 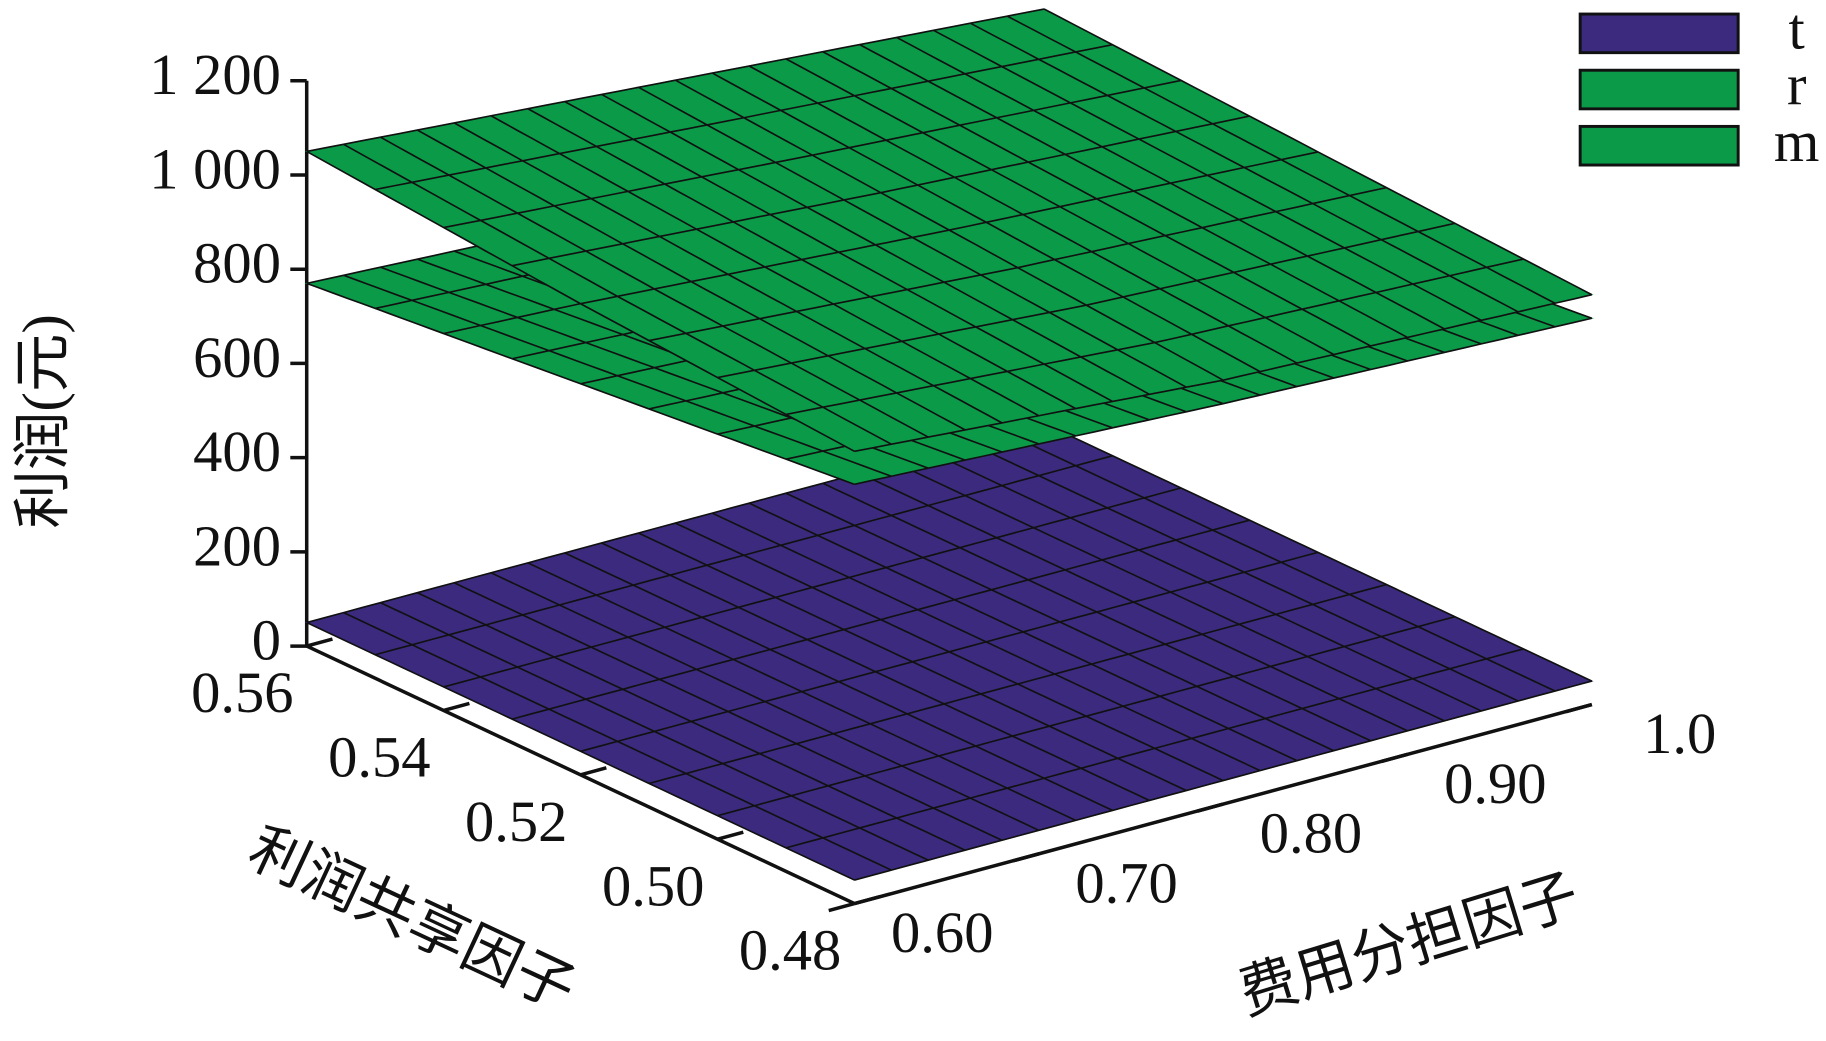 I want to click on legend-label: m, so click(x=1797, y=141).